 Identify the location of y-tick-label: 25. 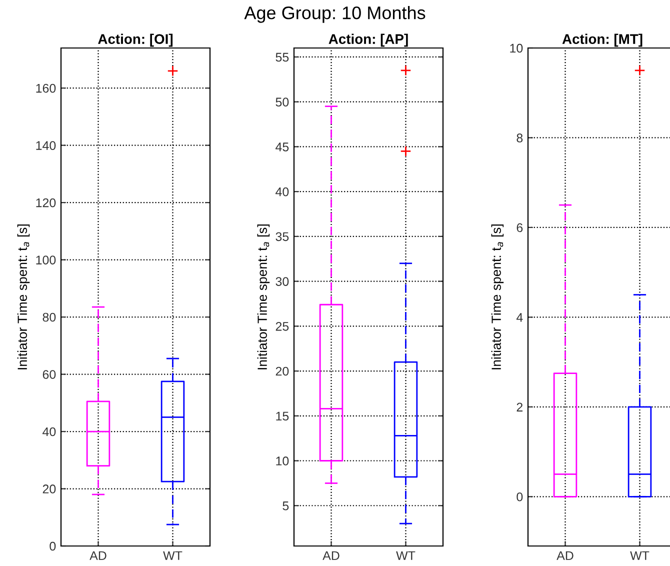
(282, 326).